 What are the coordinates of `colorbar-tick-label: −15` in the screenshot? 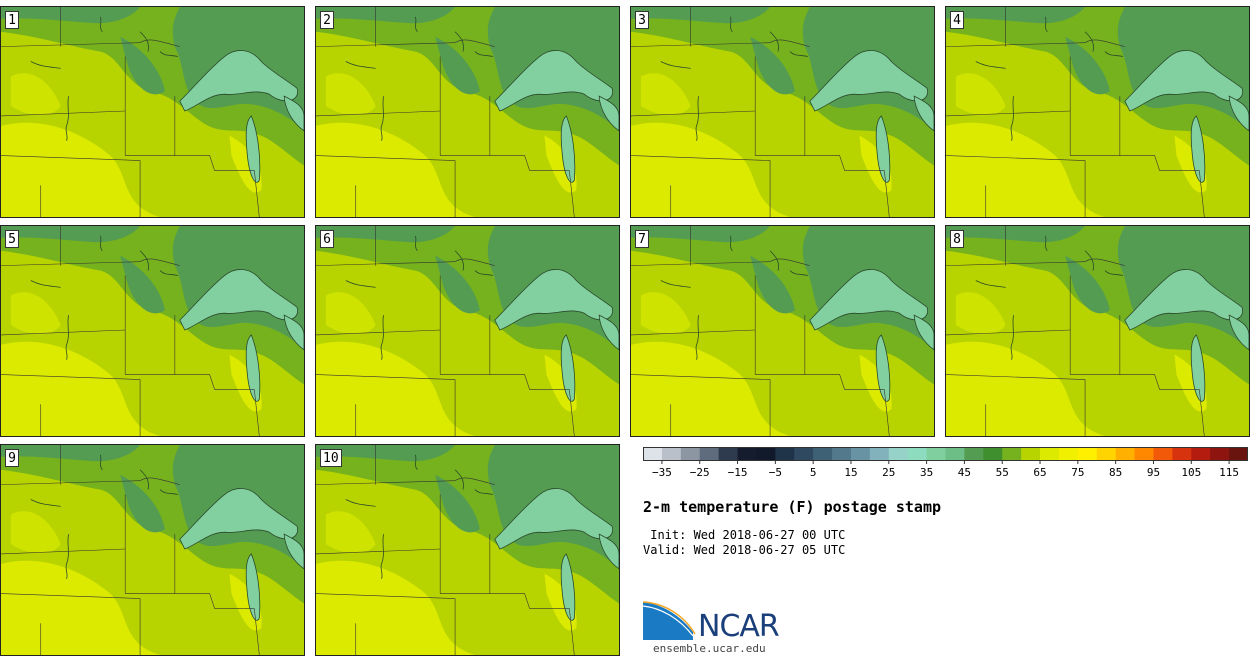 It's located at (738, 472).